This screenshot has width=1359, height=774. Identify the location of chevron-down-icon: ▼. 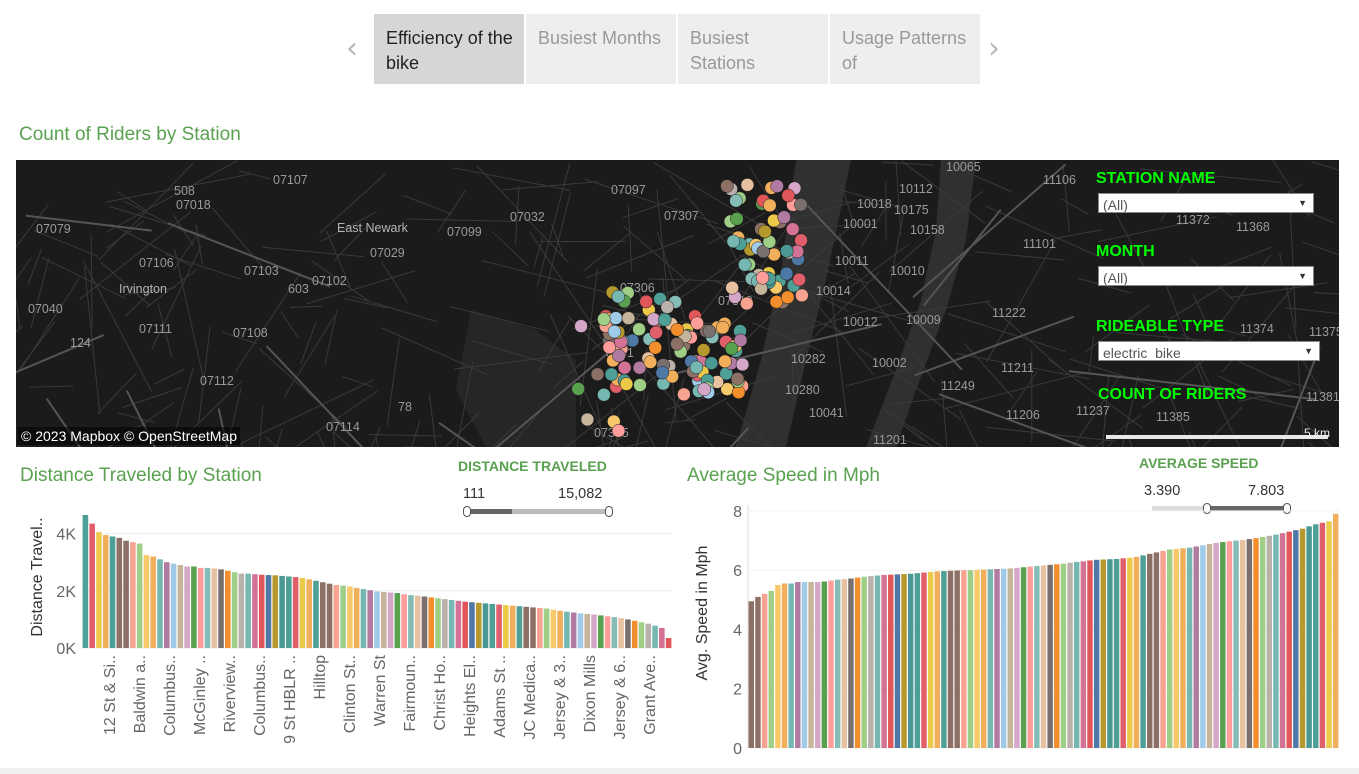
(1302, 276).